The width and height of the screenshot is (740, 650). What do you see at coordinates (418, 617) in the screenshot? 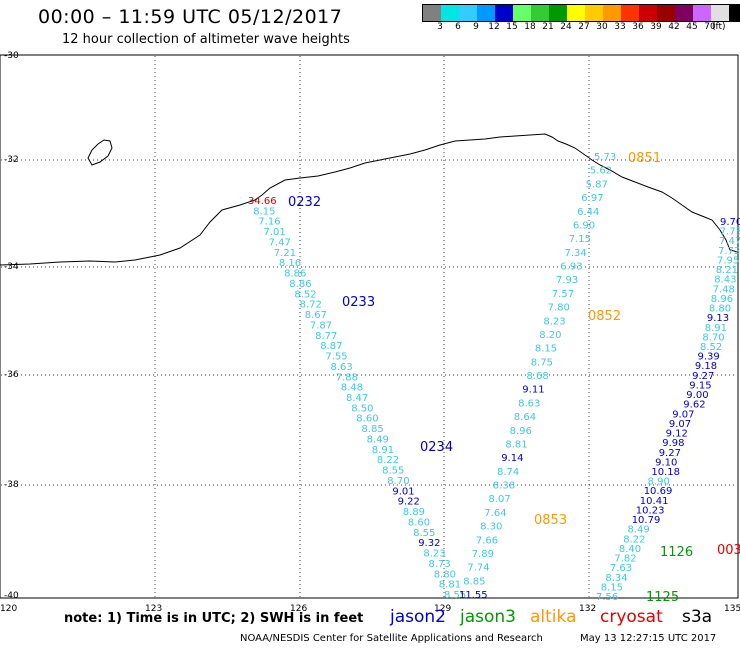
I see `legend-jason2: jason2` at bounding box center [418, 617].